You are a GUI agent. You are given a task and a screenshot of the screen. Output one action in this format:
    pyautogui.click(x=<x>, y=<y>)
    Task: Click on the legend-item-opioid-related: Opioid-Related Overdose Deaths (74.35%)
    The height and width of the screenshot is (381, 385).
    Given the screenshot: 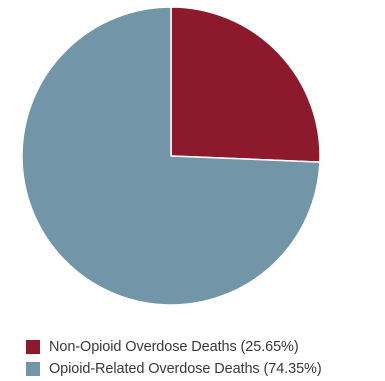 What is the action you would take?
    pyautogui.click(x=174, y=369)
    